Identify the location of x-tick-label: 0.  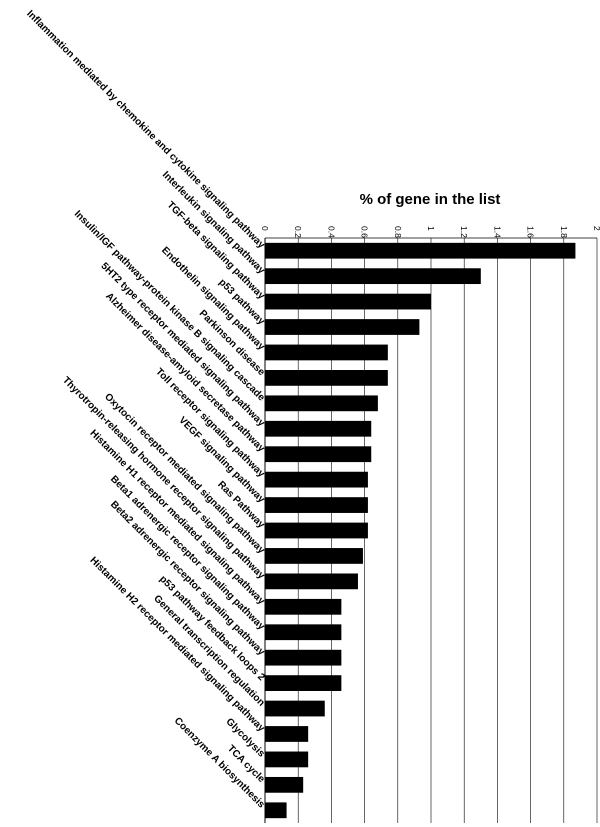
(265, 228).